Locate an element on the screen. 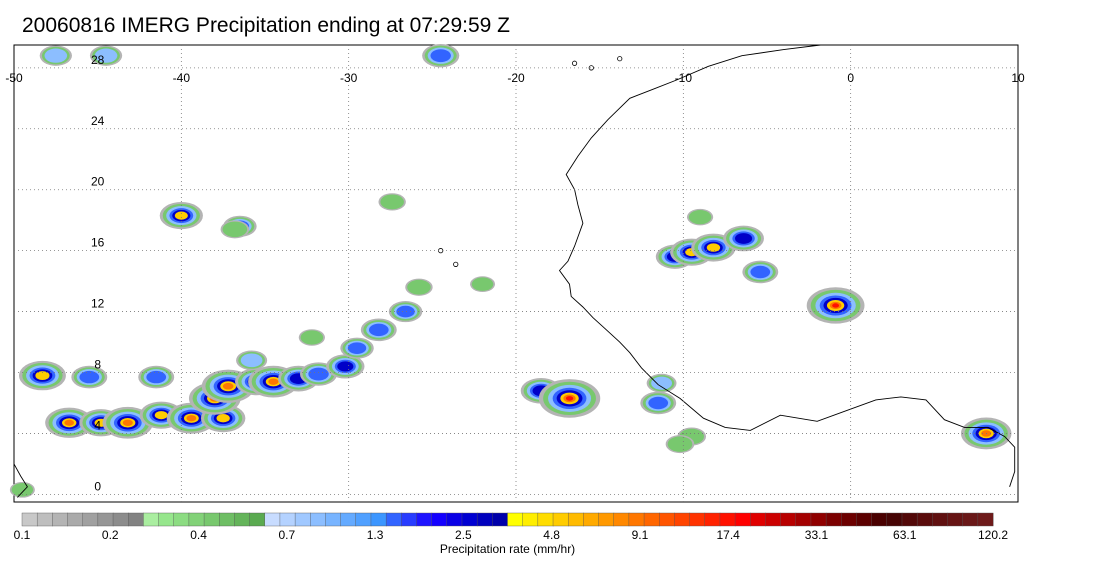 Image resolution: width=1101 pixels, height=571 pixels. colorbar-tick-label: 0.7 is located at coordinates (286, 535).